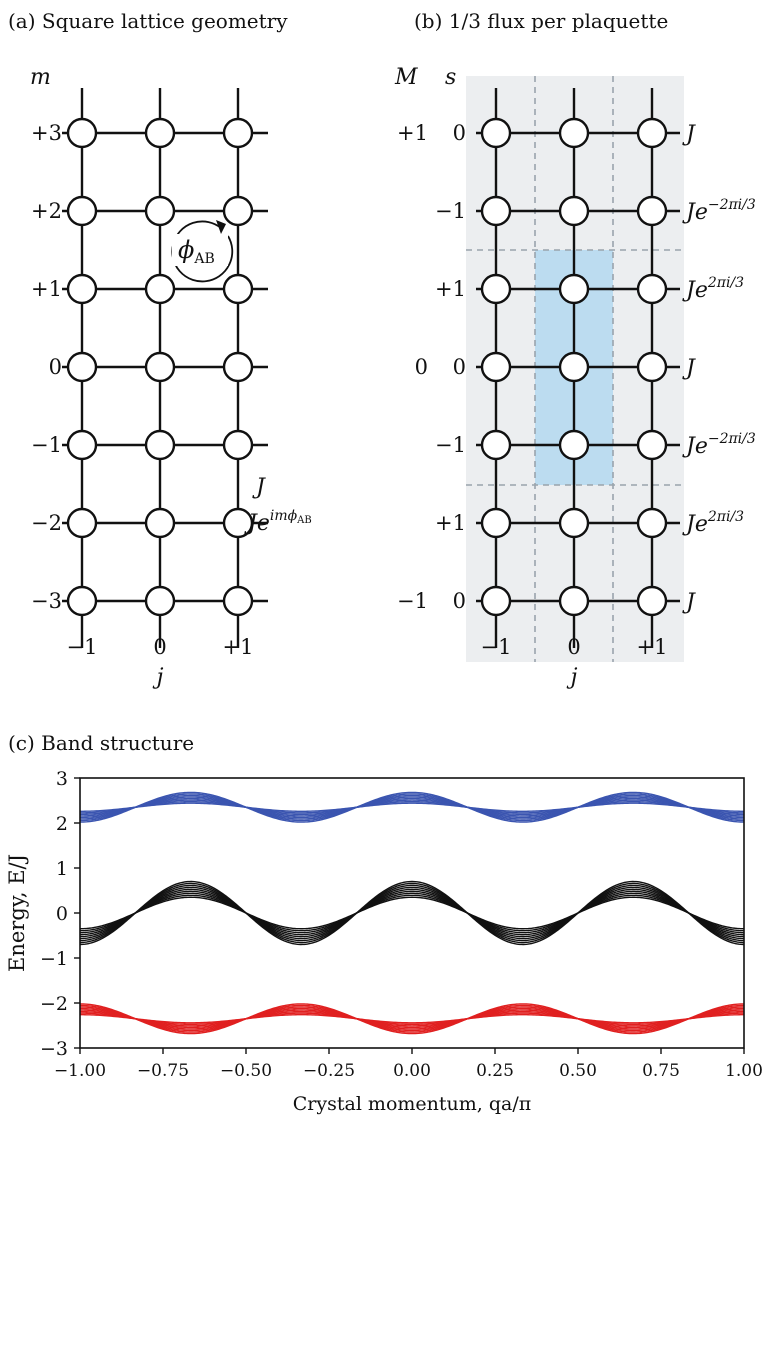  What do you see at coordinates (54, 959) in the screenshot?
I see `y-tick-label: −1` at bounding box center [54, 959].